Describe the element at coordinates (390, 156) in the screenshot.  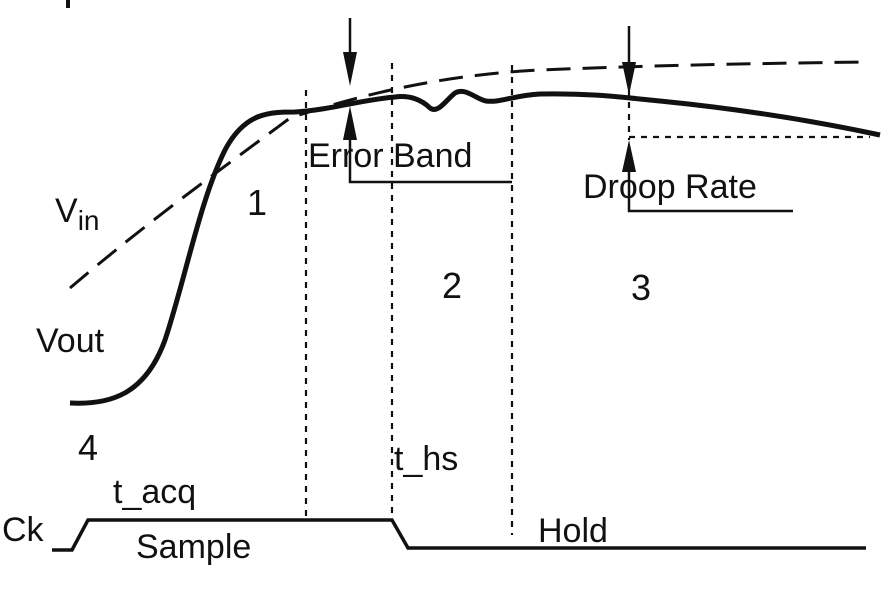
I see `error-band-label: Error Band` at that location.